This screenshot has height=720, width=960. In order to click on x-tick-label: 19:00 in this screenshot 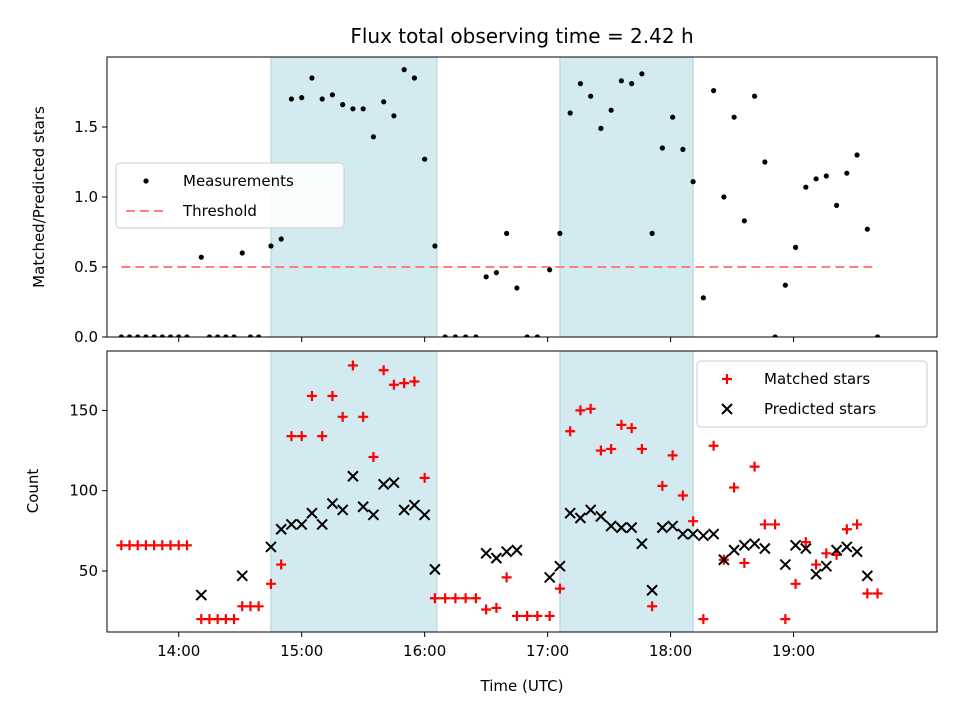, I will do `click(793, 651)`.